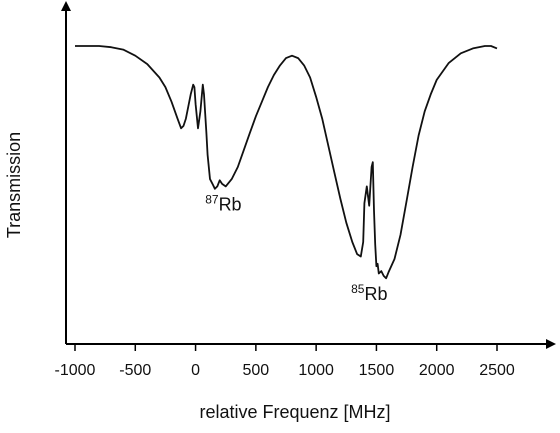  I want to click on x-tick-label: 1500, so click(377, 370).